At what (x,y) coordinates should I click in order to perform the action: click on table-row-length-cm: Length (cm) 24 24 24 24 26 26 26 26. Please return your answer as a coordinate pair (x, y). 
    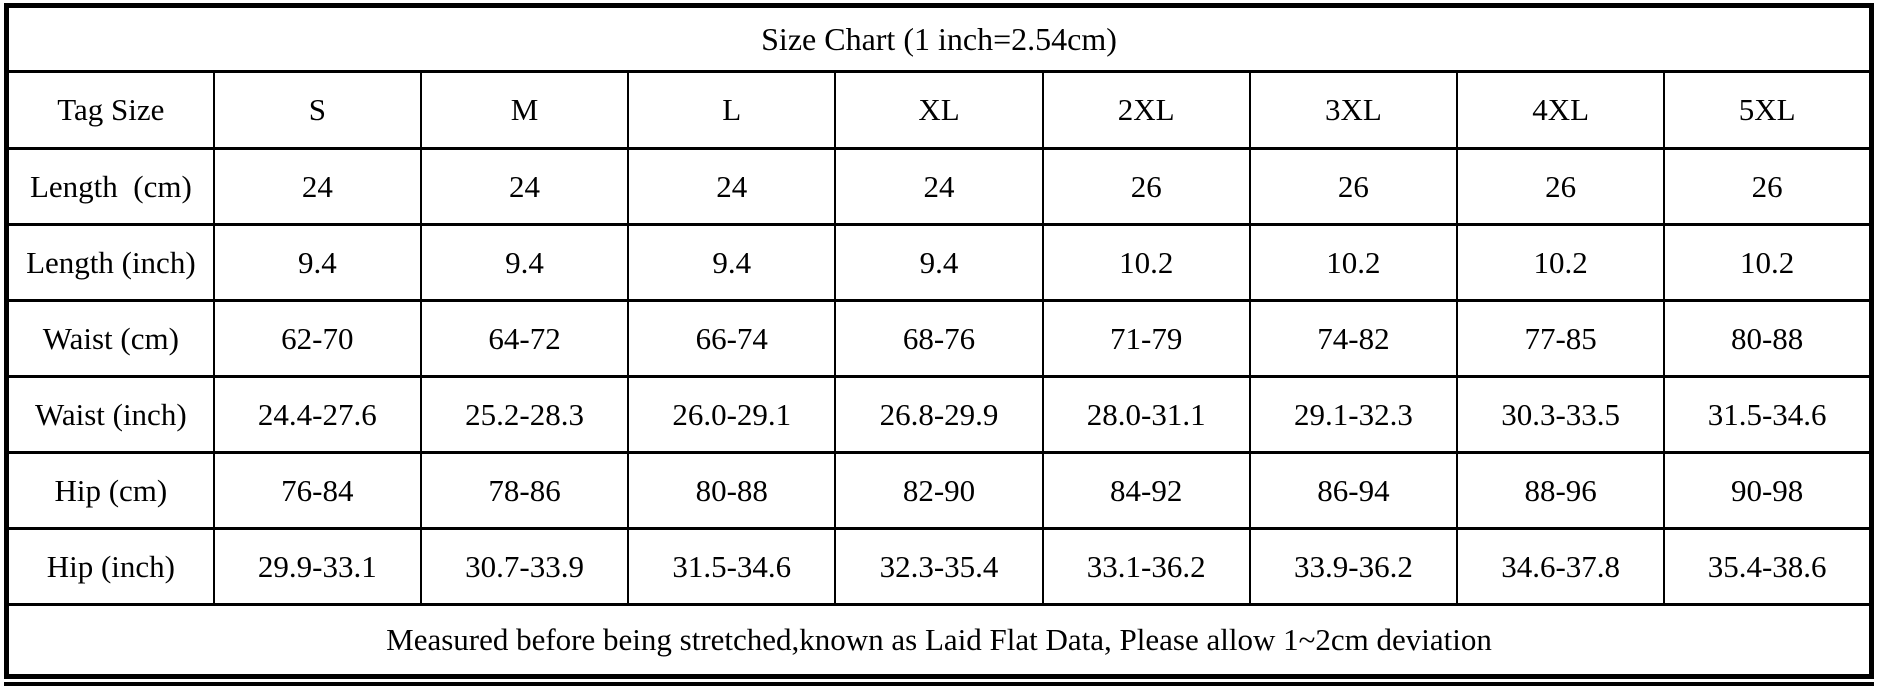
    Looking at the image, I should click on (939, 186).